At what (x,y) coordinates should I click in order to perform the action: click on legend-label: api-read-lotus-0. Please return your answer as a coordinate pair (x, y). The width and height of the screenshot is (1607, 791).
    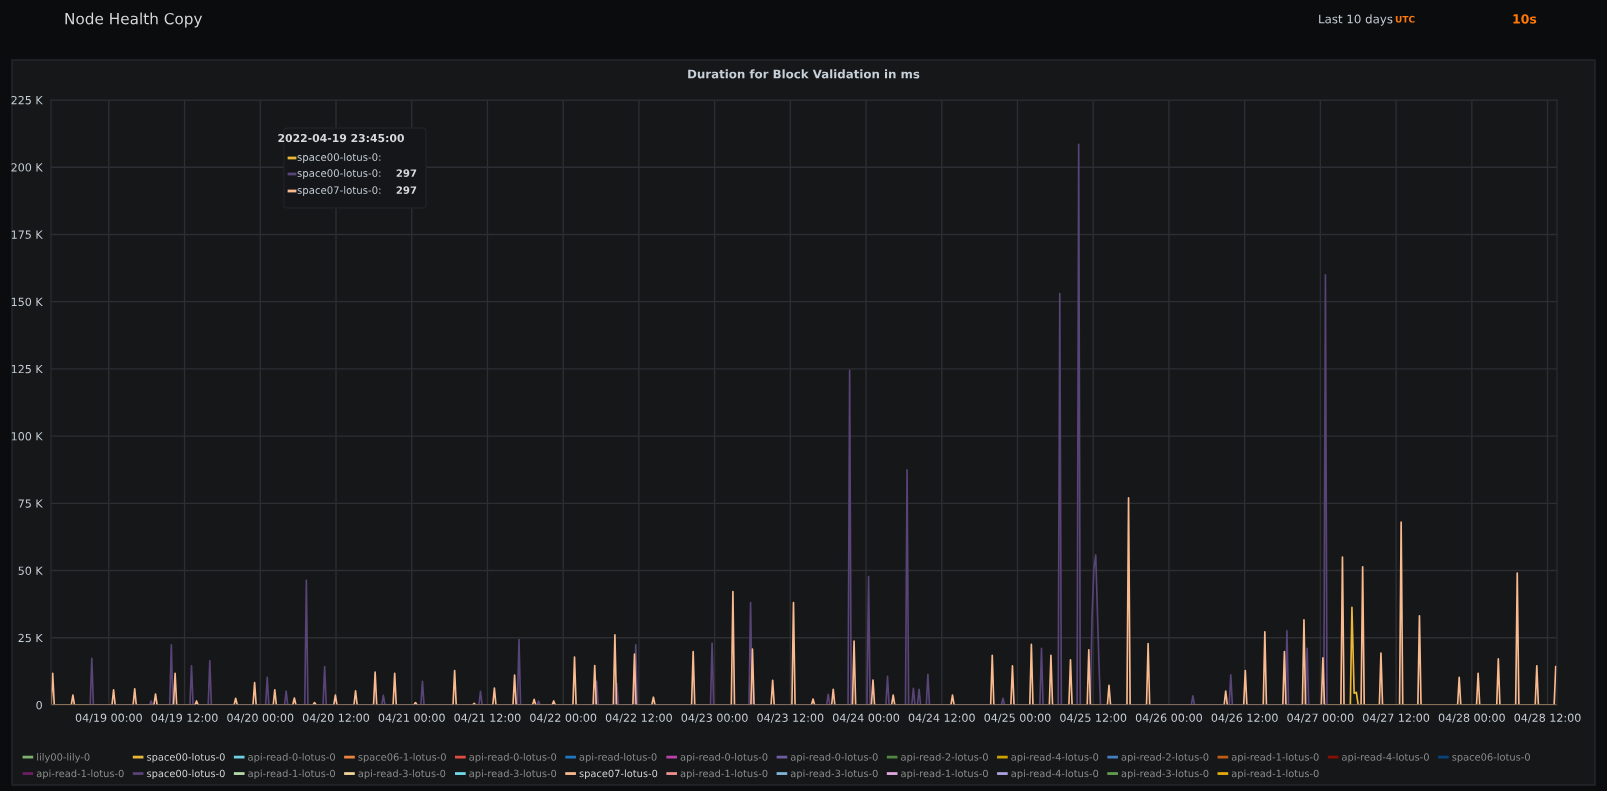
    Looking at the image, I should click on (618, 758).